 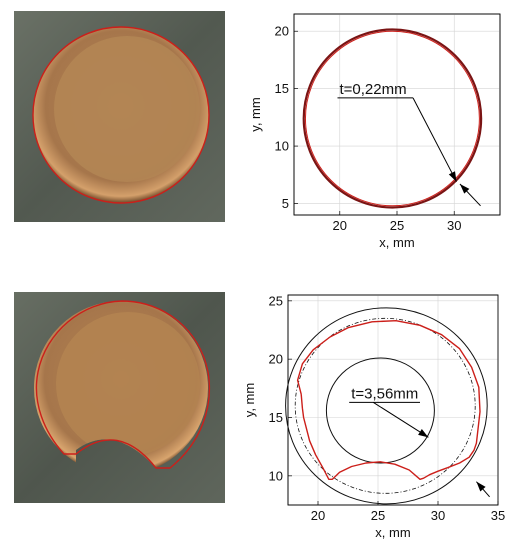 What do you see at coordinates (397, 225) in the screenshot?
I see `plot1-tick-label-x: 25` at bounding box center [397, 225].